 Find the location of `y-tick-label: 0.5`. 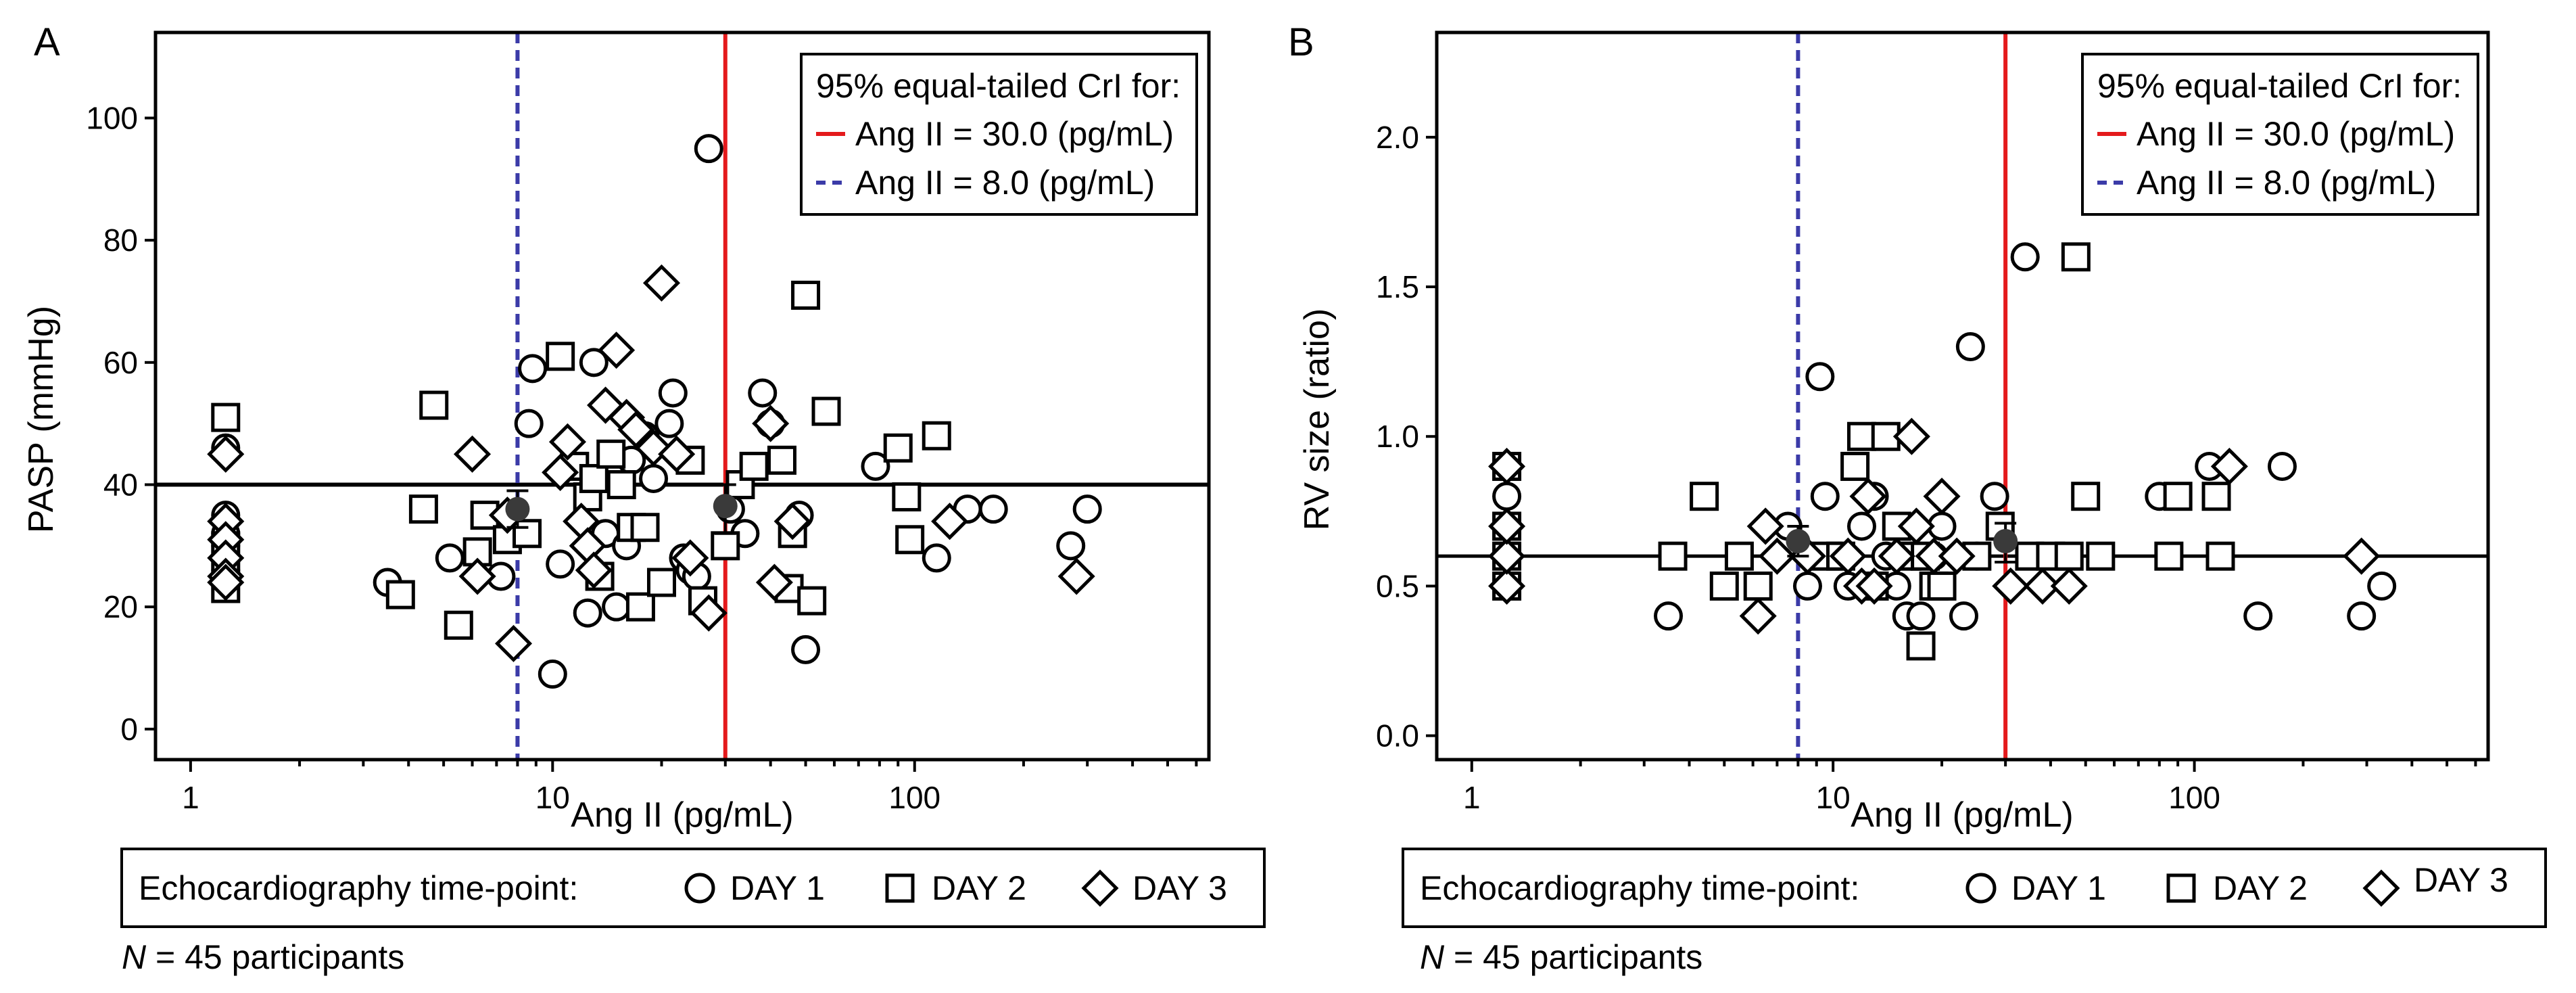

y-tick-label: 0.5 is located at coordinates (1397, 585).